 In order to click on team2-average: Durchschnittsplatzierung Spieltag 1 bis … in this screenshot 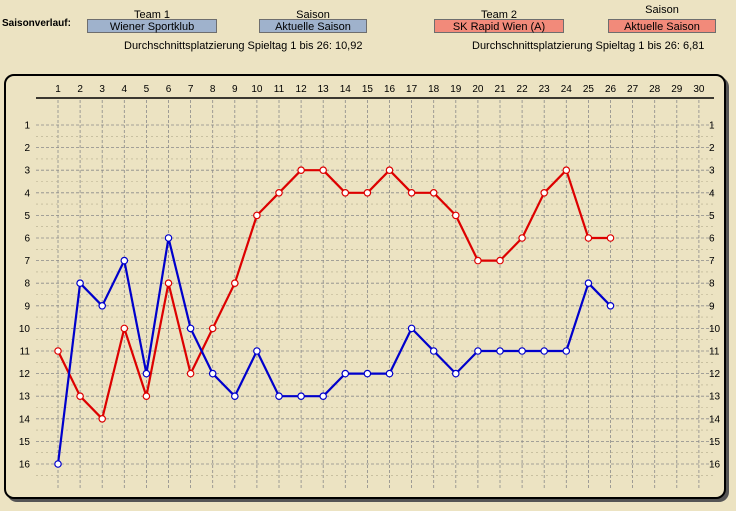, I will do `click(588, 46)`.